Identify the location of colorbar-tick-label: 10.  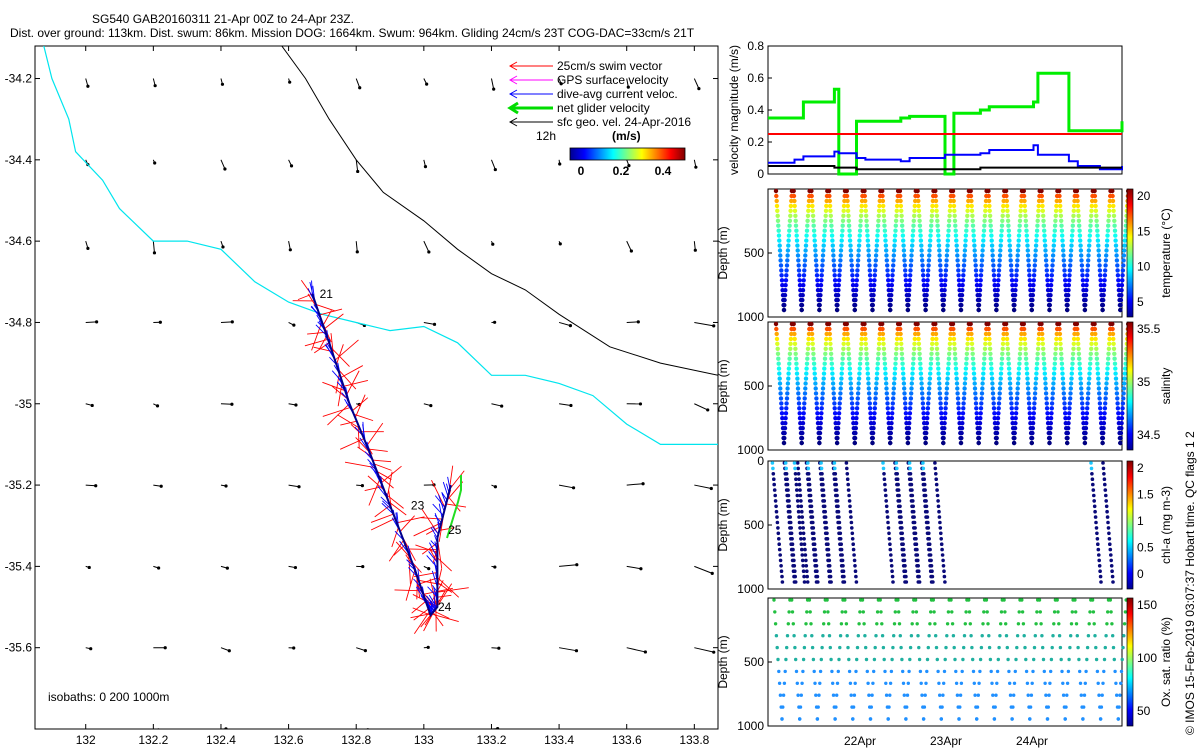
(1144, 267).